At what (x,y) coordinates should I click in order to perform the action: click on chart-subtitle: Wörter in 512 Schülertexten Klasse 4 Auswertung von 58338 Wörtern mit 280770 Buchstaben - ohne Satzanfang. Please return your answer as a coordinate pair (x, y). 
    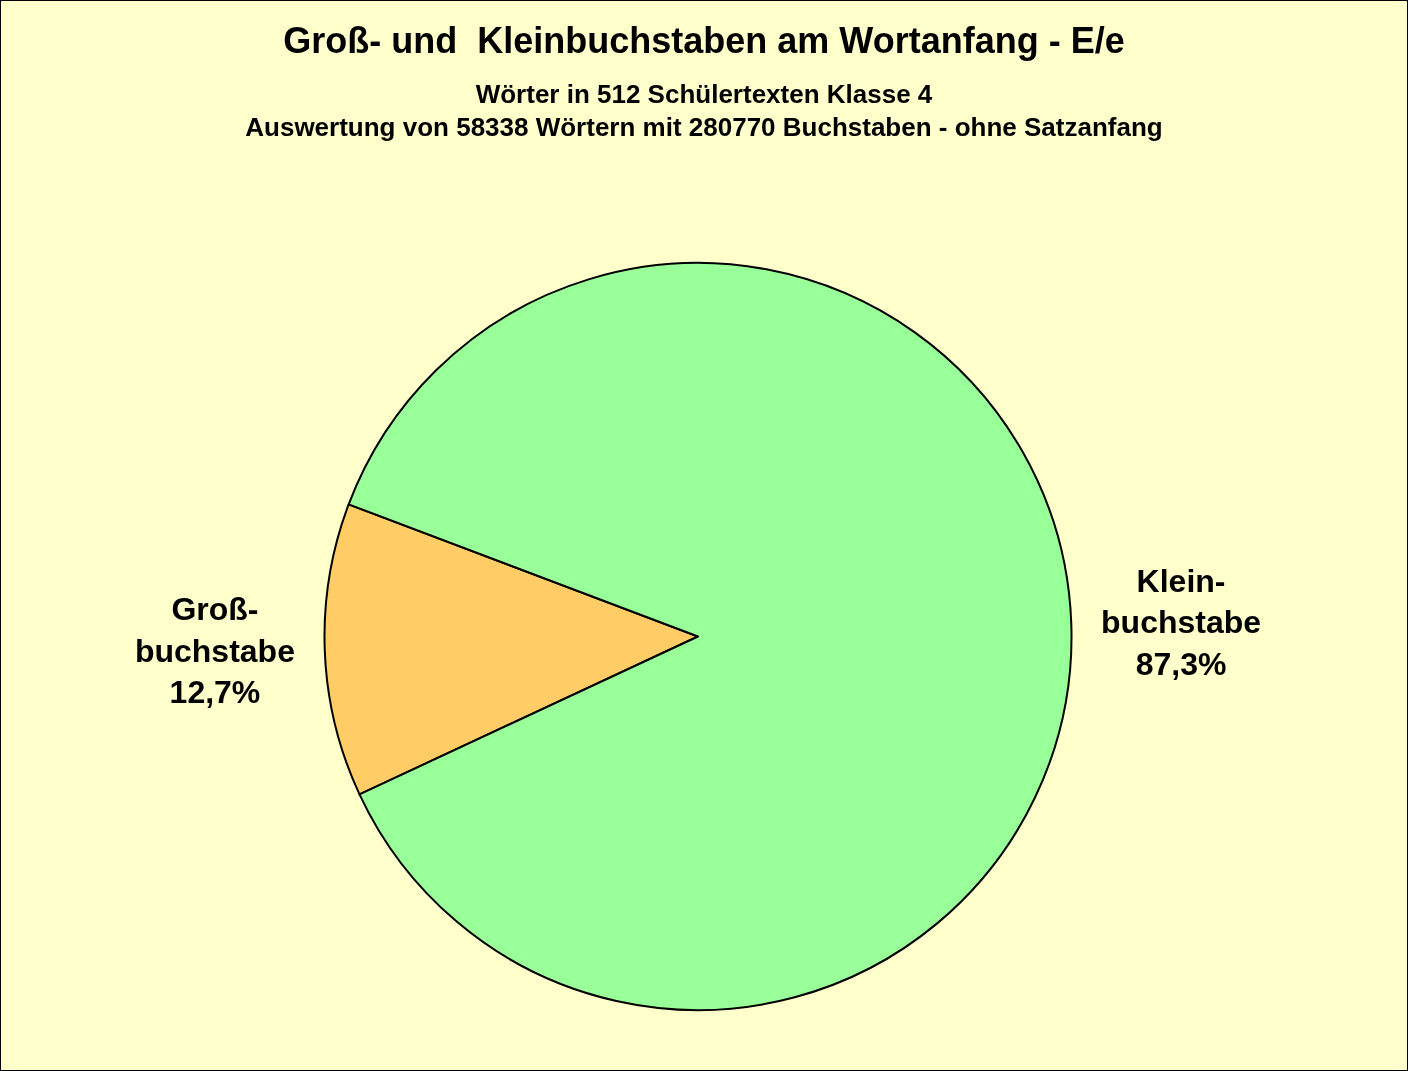
    Looking at the image, I should click on (704, 110).